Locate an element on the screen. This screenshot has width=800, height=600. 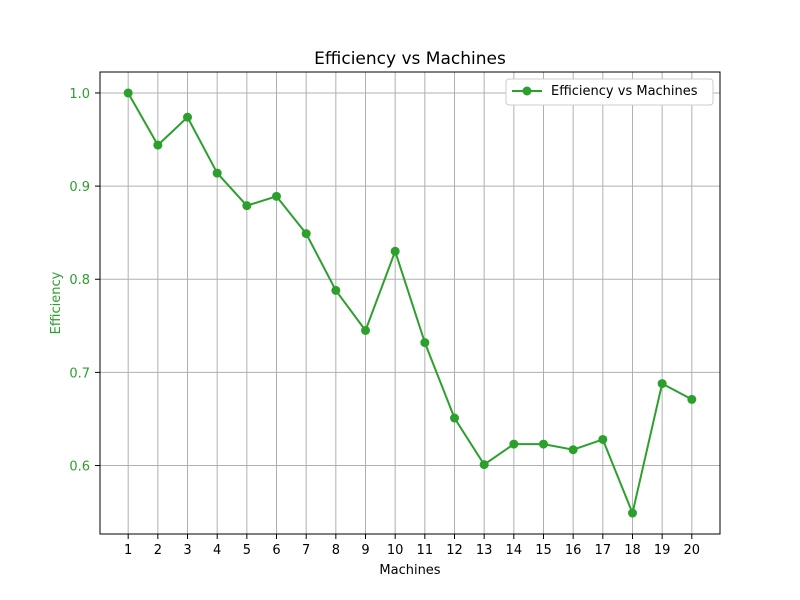
x-tick-label: 9 is located at coordinates (365, 550).